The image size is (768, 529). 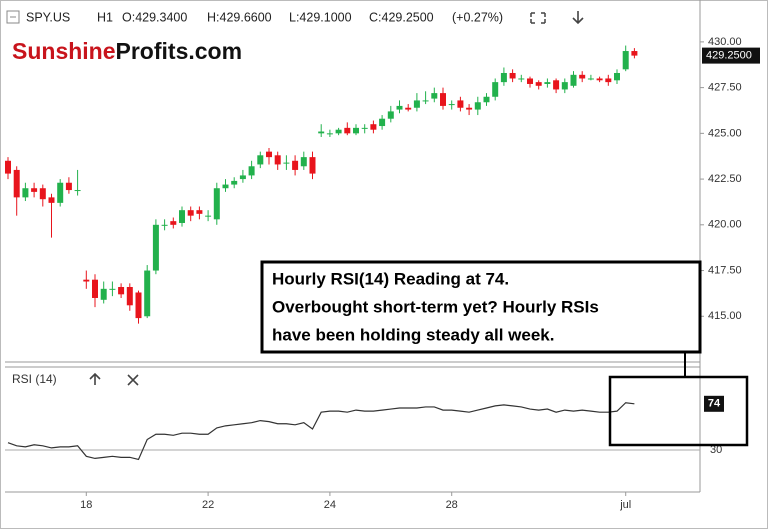 I want to click on x-tick-label: 24, so click(x=330, y=505).